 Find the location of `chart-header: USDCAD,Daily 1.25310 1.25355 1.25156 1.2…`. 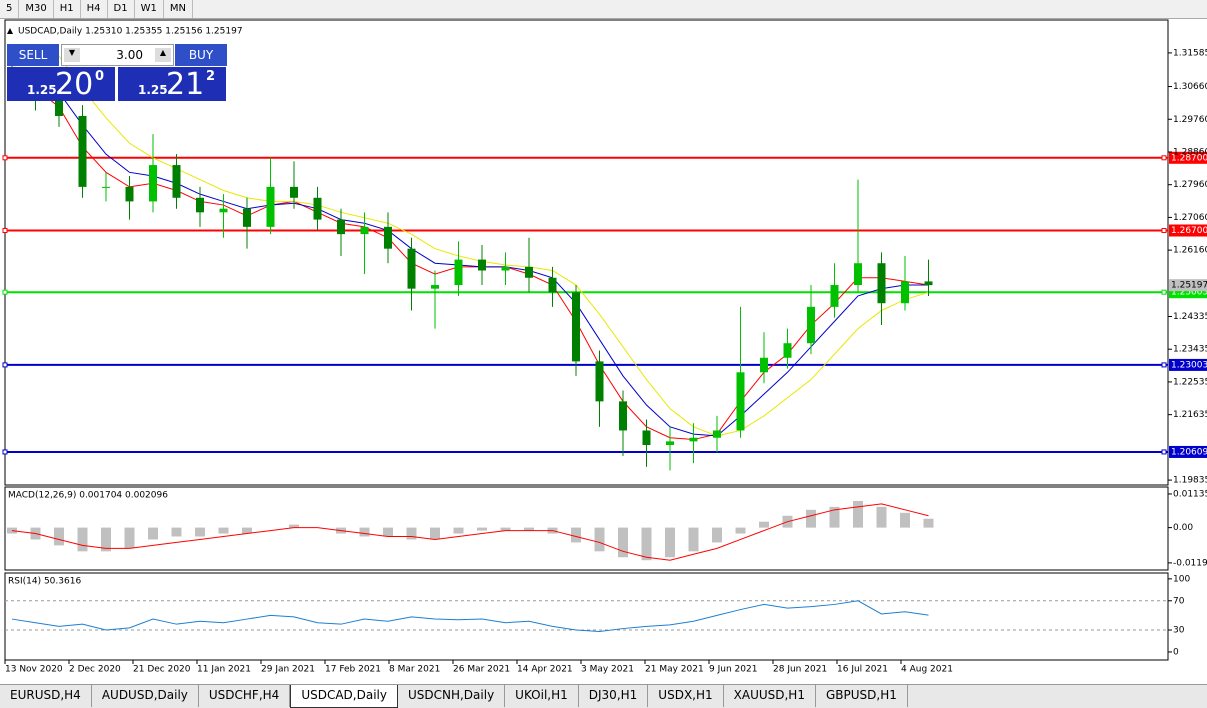

chart-header: USDCAD,Daily 1.25310 1.25355 1.25156 1.2… is located at coordinates (130, 32).